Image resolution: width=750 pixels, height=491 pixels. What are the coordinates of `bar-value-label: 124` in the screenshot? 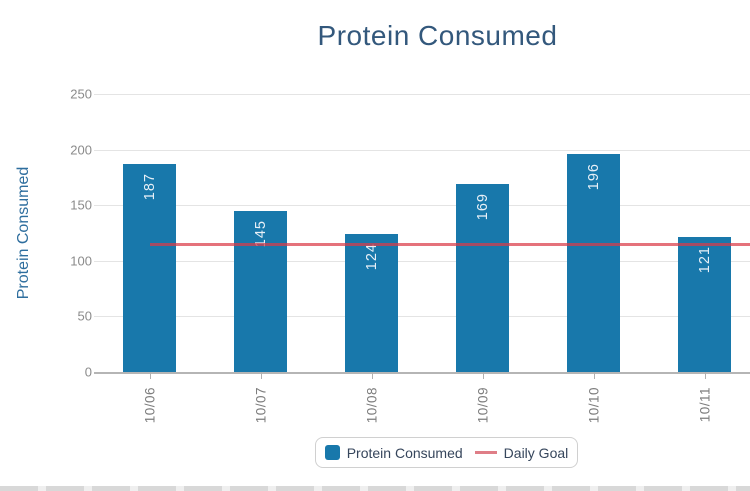 It's located at (371, 257).